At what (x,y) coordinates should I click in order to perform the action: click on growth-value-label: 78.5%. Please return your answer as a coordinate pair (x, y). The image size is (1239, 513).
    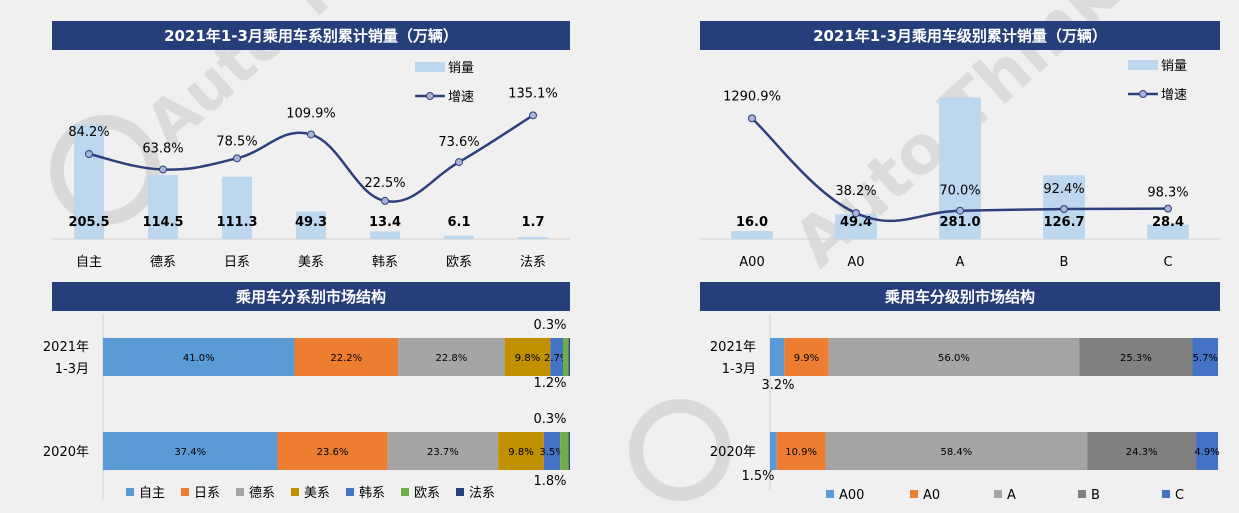
    Looking at the image, I should click on (236, 141).